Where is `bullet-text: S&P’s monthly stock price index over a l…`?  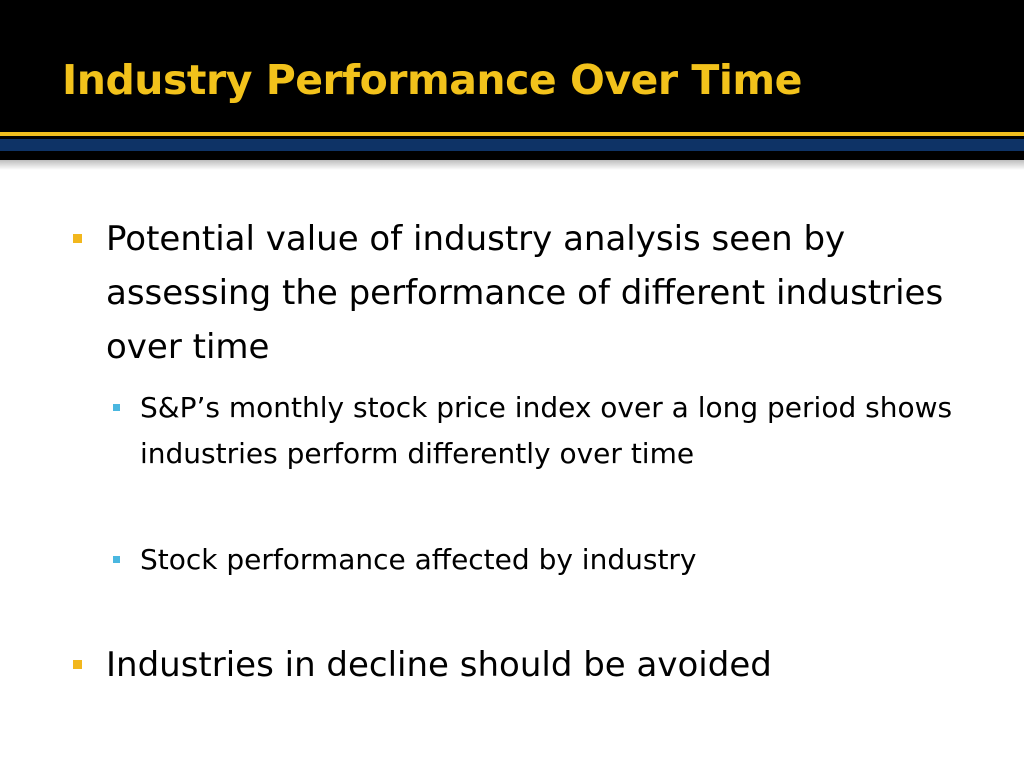
bullet-text: S&P’s monthly stock price index over a l… is located at coordinates (546, 430).